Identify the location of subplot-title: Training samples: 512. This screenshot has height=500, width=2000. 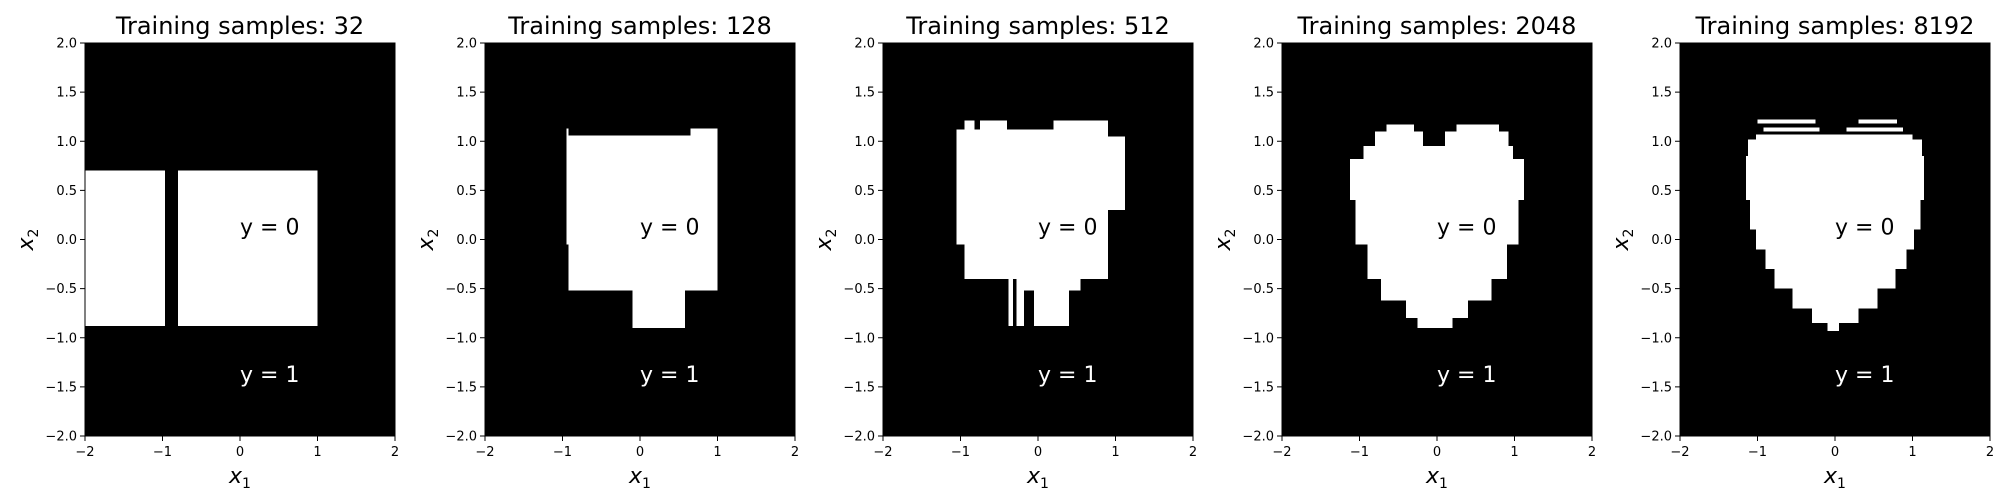
(1037, 26).